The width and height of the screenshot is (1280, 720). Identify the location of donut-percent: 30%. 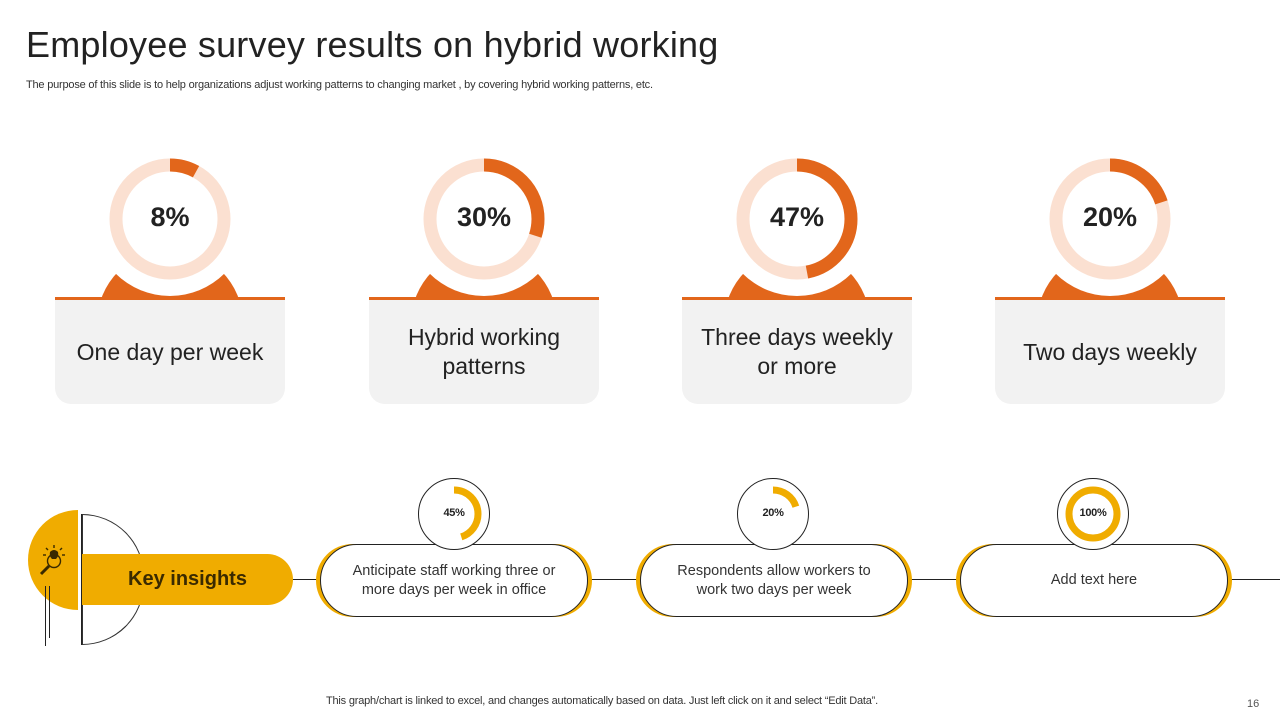
(484, 217).